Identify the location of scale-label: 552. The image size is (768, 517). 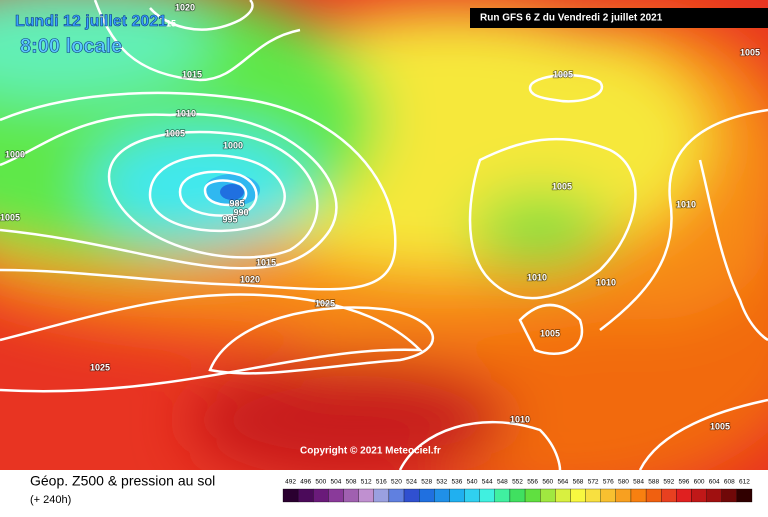
(517, 482).